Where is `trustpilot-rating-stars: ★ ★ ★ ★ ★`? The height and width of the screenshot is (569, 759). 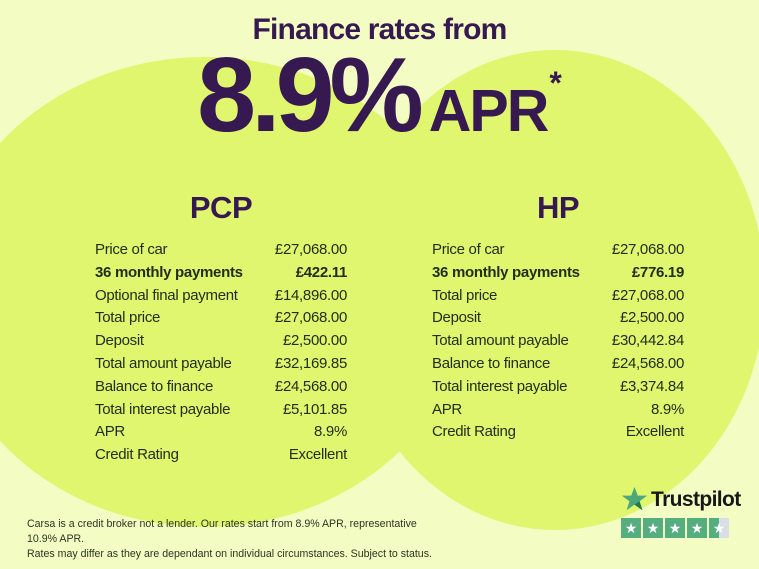
trustpilot-rating-stars: ★ ★ ★ ★ ★ is located at coordinates (679, 528).